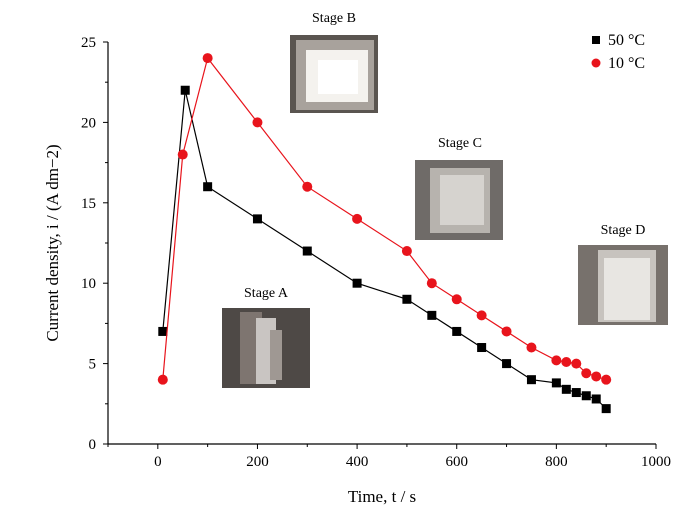  Describe the element at coordinates (623, 230) in the screenshot. I see `stage-d-label: Stage D` at that location.